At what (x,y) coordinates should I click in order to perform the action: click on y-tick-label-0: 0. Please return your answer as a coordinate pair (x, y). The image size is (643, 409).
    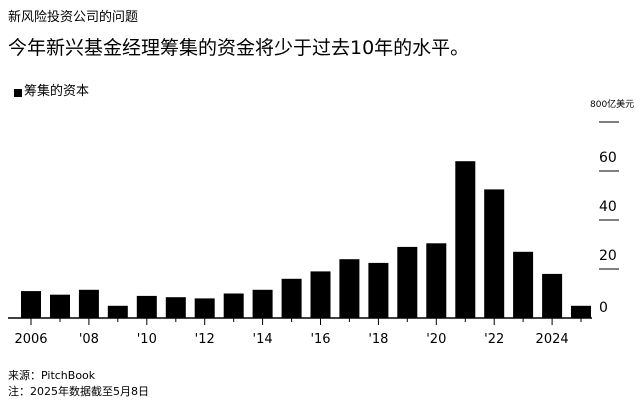
    Looking at the image, I should click on (603, 308).